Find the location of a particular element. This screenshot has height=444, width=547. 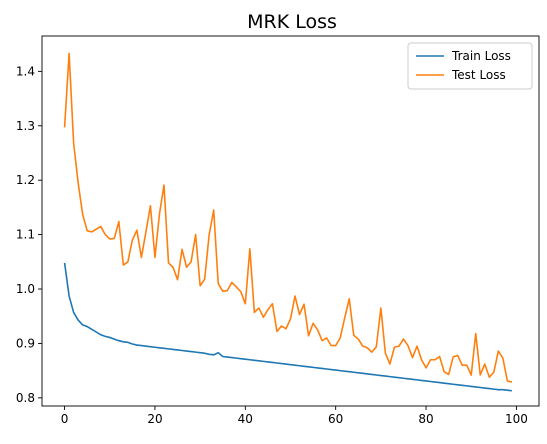

legend-box is located at coordinates (470, 66).